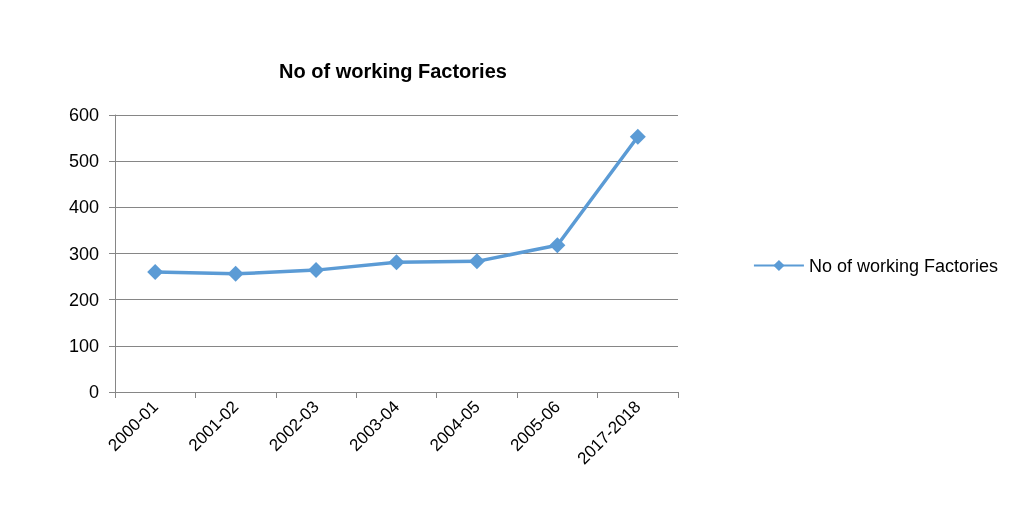 The image size is (1011, 531). What do you see at coordinates (393, 71) in the screenshot?
I see `chart-title: No of working Factories` at bounding box center [393, 71].